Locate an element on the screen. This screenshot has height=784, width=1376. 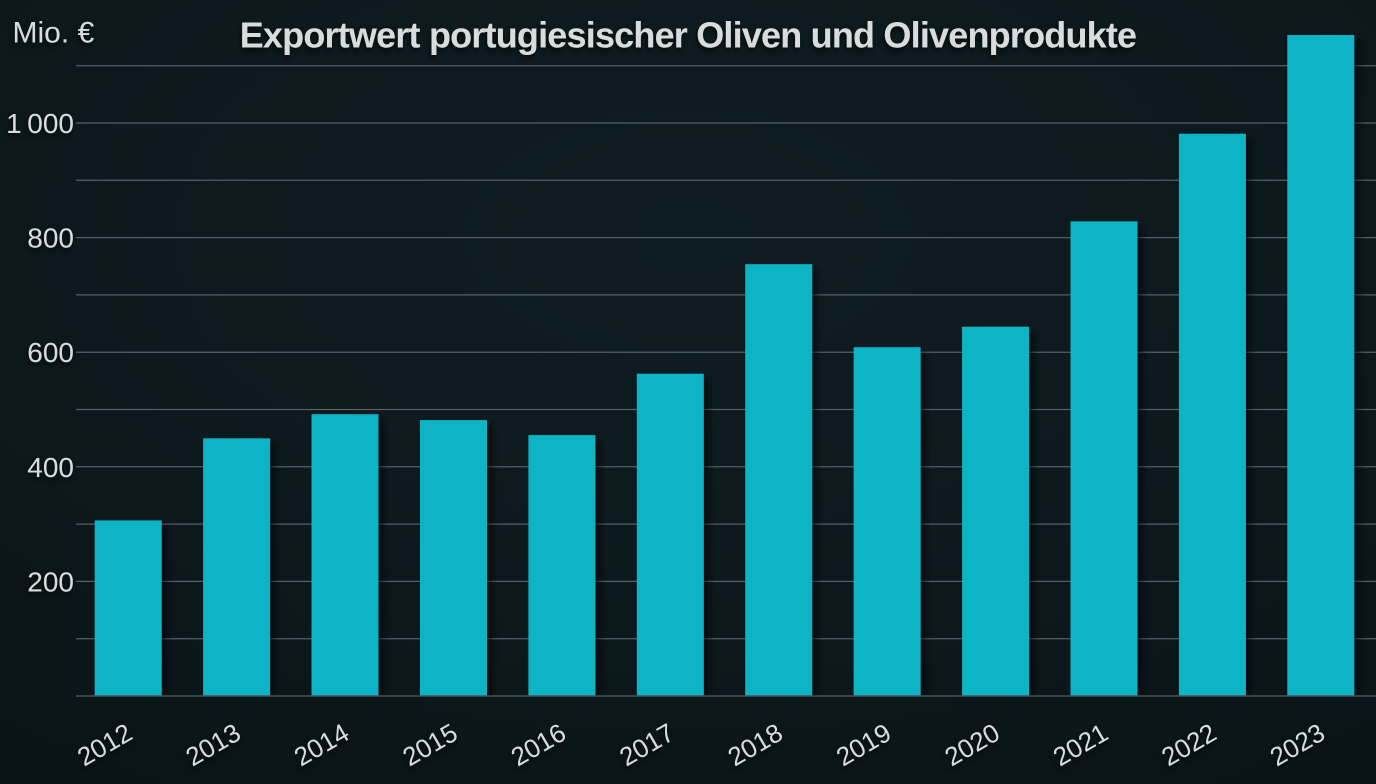
svg-text: 800 is located at coordinates (50, 238).